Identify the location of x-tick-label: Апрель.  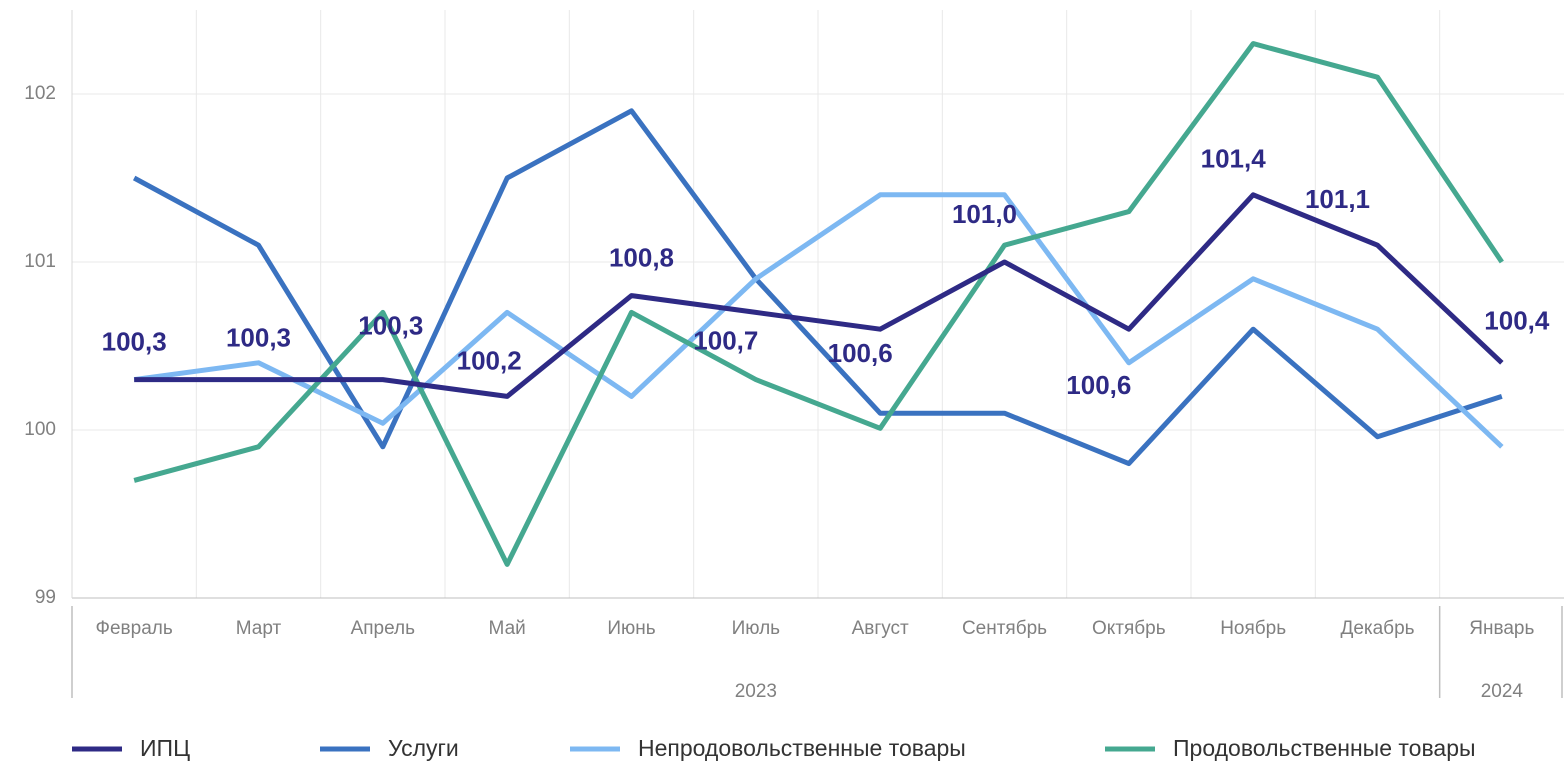
(383, 628).